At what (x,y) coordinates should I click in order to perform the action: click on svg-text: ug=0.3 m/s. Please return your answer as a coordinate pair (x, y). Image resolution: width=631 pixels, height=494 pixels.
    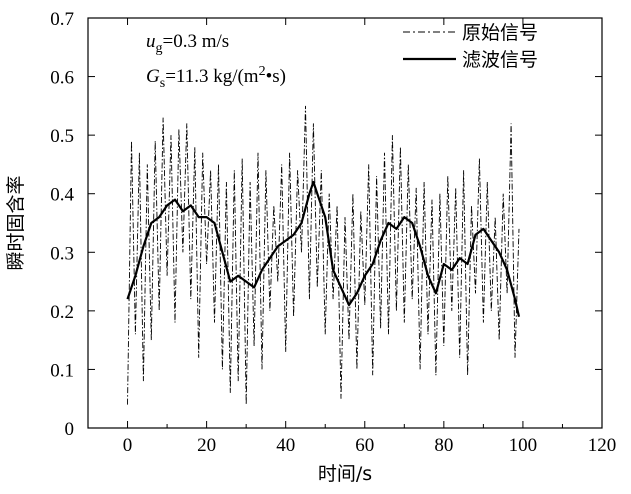
    Looking at the image, I should click on (187, 43).